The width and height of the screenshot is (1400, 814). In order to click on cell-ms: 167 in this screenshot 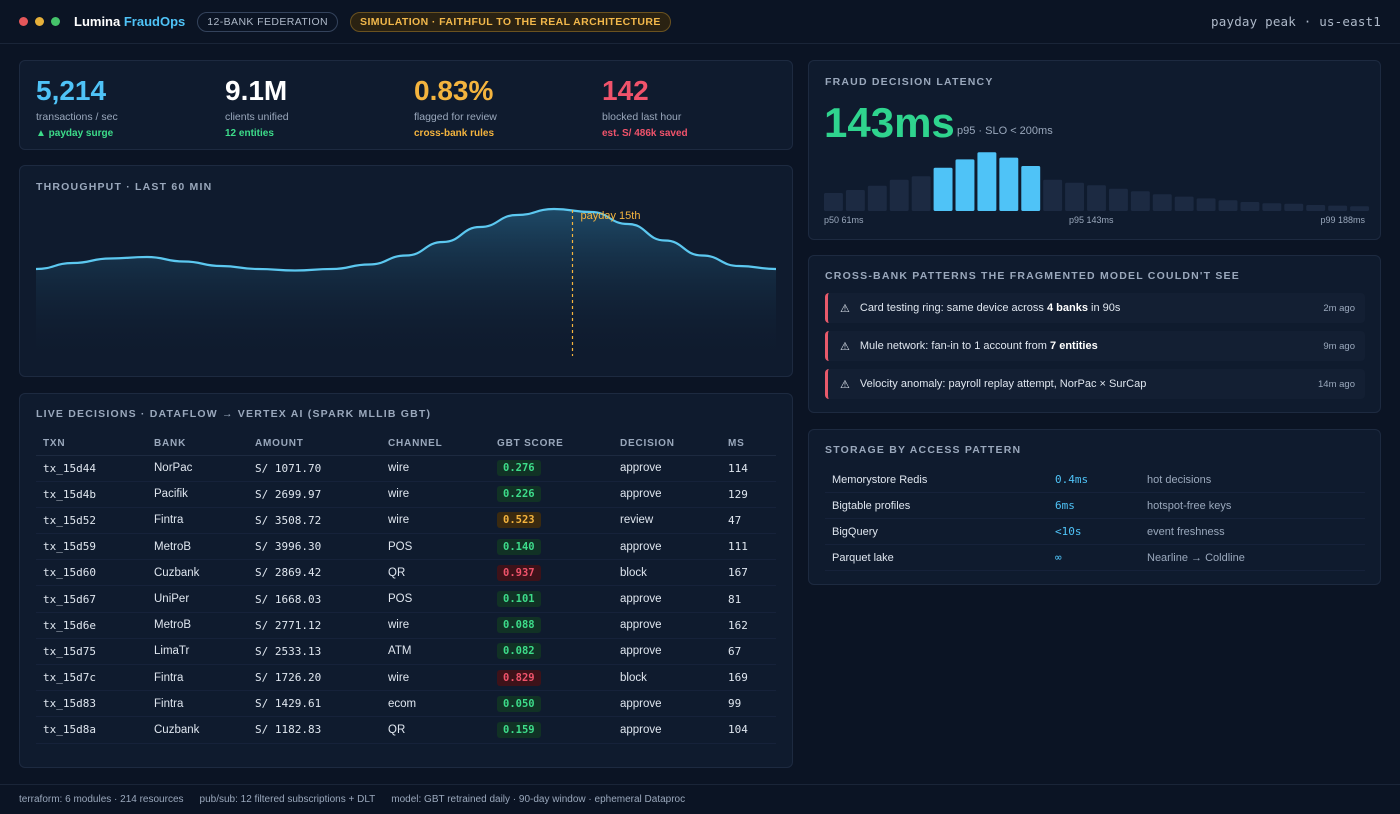, I will do `click(748, 573)`.